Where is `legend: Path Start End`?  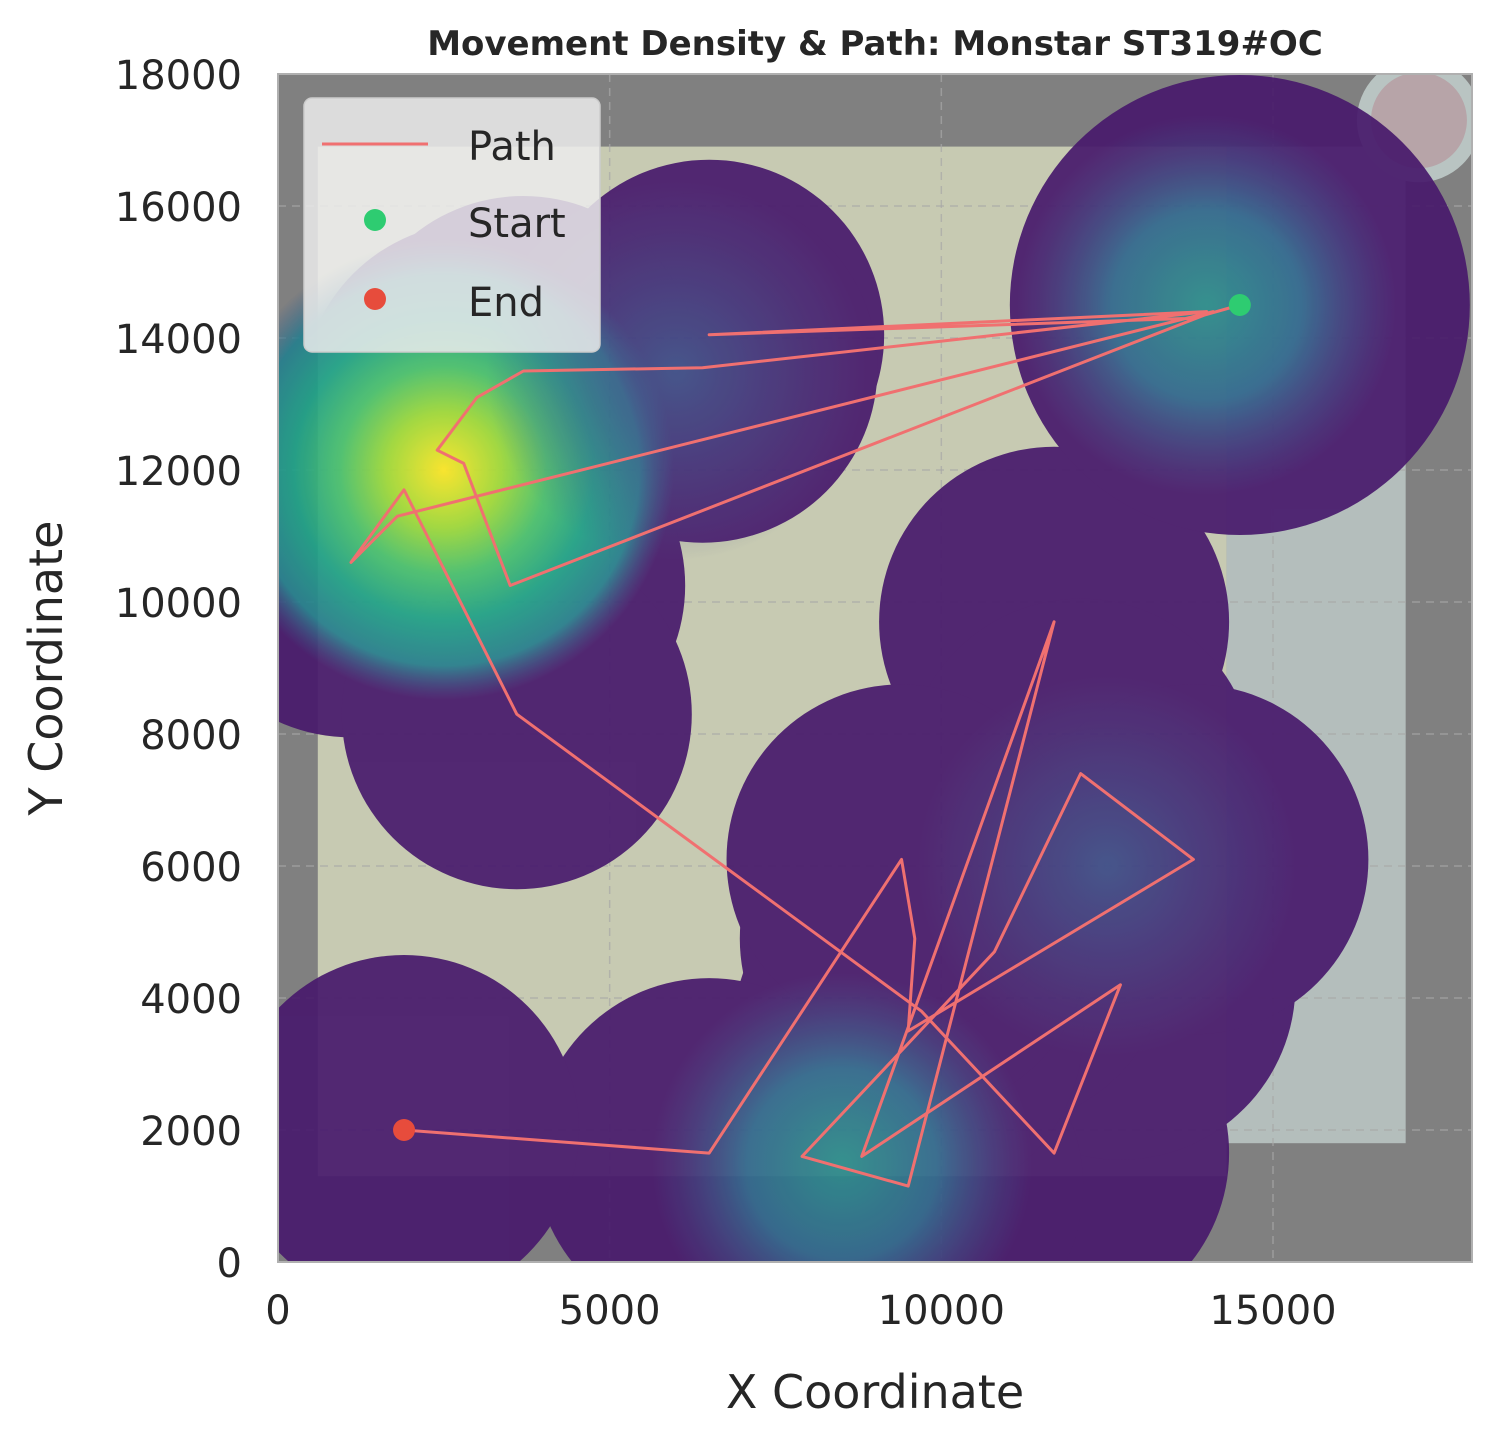
legend: Path Start End is located at coordinates (452, 225).